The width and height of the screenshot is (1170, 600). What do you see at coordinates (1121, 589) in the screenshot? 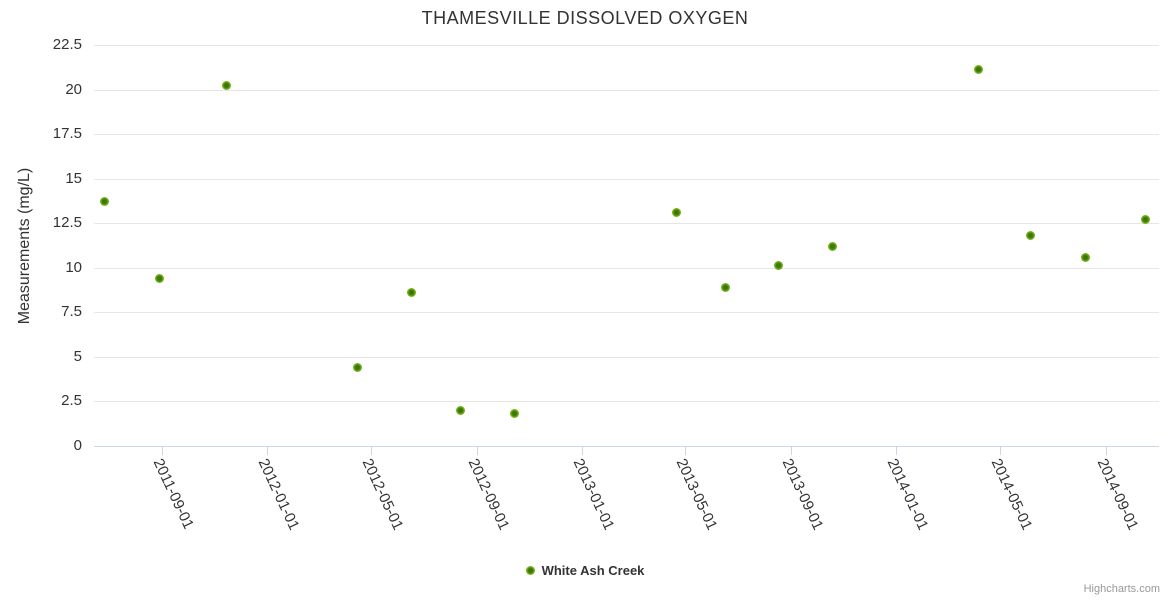
I see `highcharts-credits-link: Highcharts.com` at bounding box center [1121, 589].